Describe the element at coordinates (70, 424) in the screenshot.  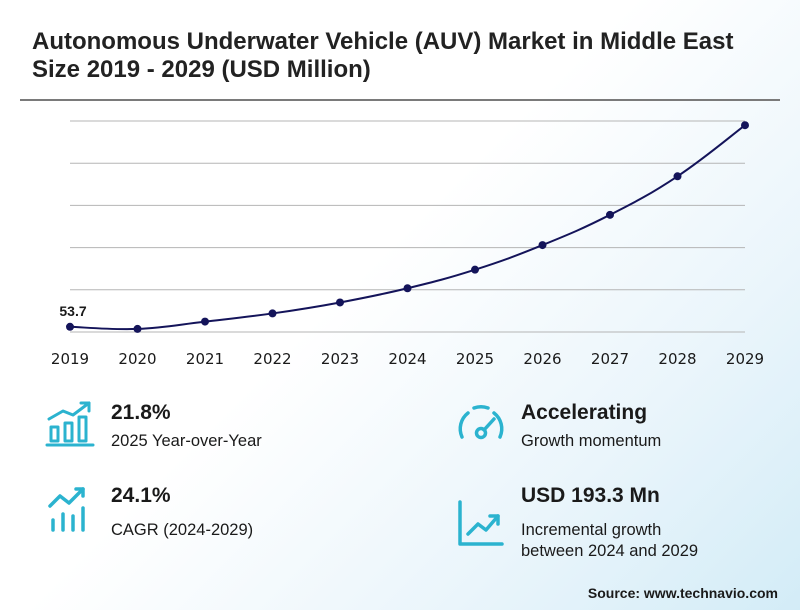
I see `bar-chart-up-icon` at that location.